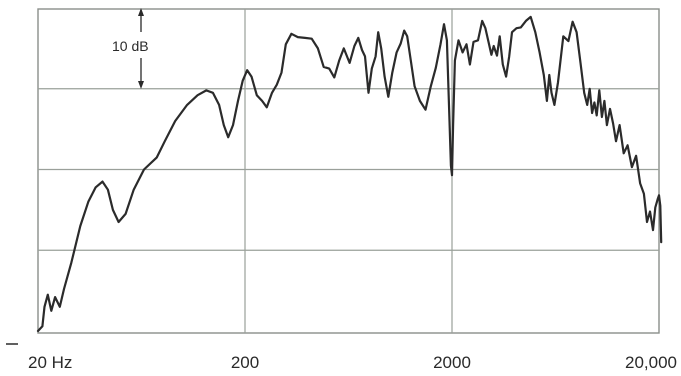 Image resolution: width=681 pixels, height=376 pixels. I want to click on scale-marker-up-arrow, so click(141, 12).